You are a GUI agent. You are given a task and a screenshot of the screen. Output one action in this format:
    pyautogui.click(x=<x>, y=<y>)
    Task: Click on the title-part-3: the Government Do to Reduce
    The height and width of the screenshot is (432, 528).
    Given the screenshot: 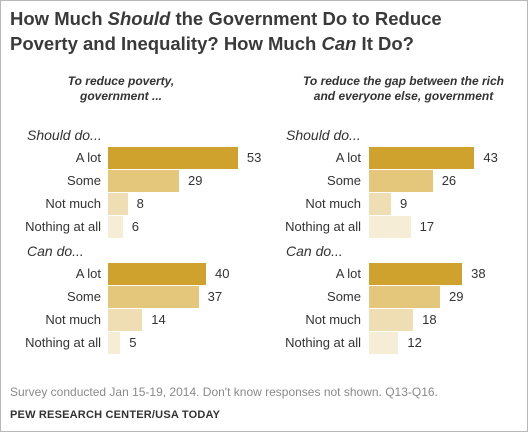 What is the action you would take?
    pyautogui.click(x=306, y=18)
    